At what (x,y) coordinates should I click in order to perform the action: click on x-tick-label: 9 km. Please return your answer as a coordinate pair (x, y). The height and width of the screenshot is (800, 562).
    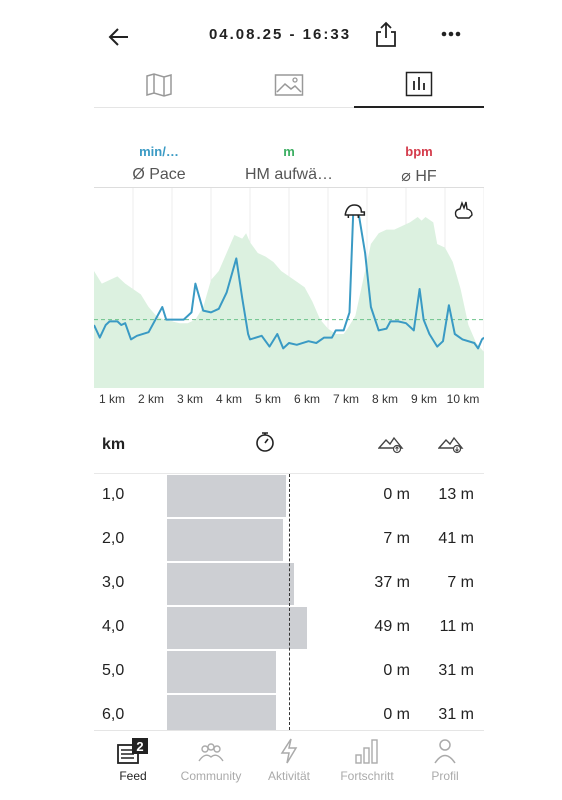
    Looking at the image, I should click on (424, 399).